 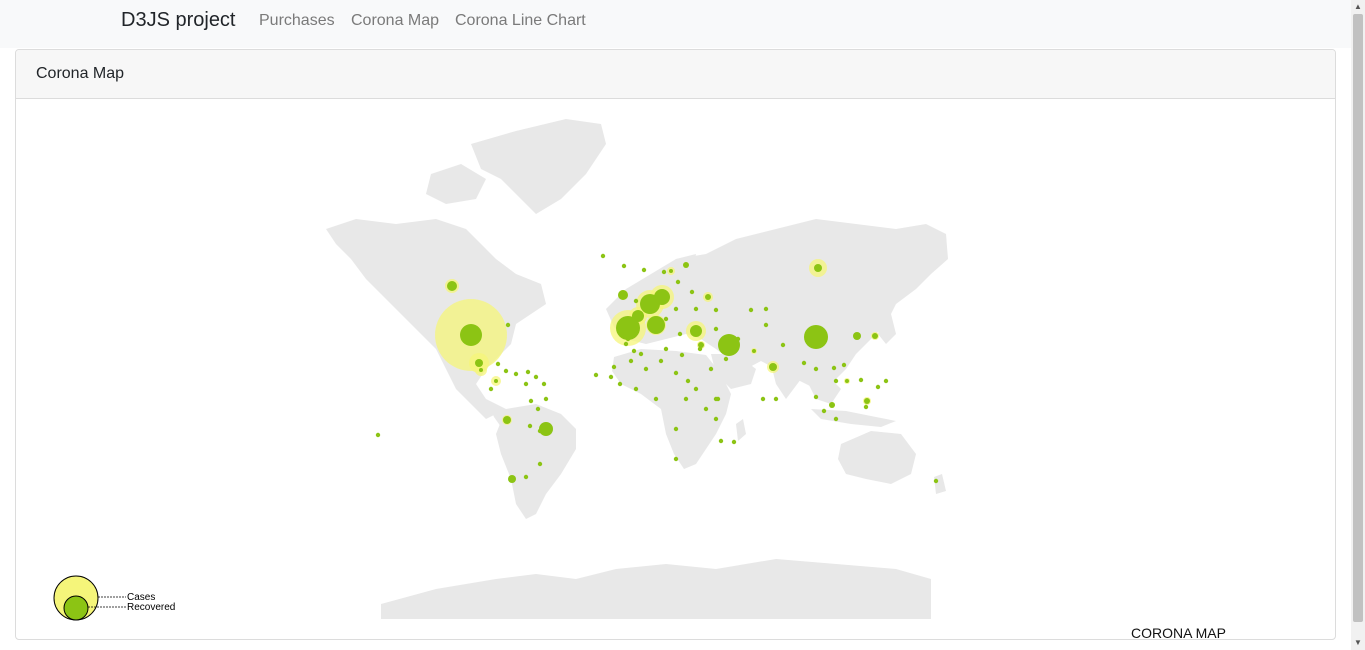 I want to click on land-australia, so click(x=877, y=457).